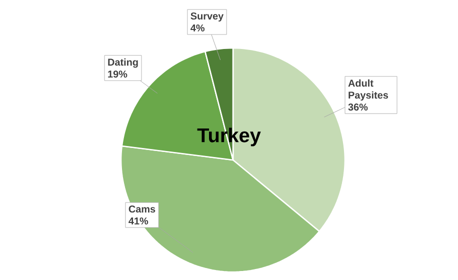 The width and height of the screenshot is (458, 280). I want to click on slice-label: Survey, so click(207, 17).